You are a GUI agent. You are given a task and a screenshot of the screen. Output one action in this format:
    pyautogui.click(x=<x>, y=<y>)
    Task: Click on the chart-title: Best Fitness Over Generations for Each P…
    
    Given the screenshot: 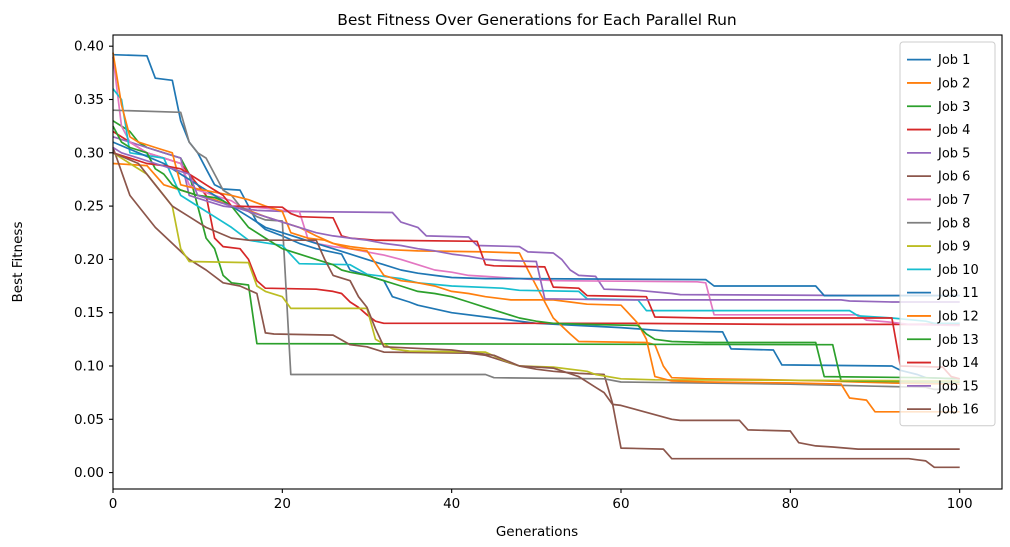 What is the action you would take?
    pyautogui.click(x=536, y=20)
    